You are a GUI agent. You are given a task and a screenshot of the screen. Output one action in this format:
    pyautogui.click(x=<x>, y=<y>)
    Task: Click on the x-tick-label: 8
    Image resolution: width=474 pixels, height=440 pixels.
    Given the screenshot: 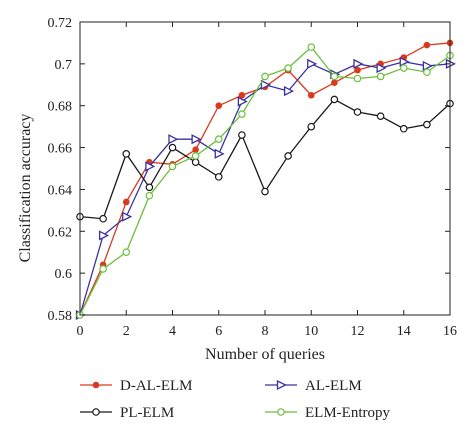 What is the action you would take?
    pyautogui.click(x=265, y=331)
    